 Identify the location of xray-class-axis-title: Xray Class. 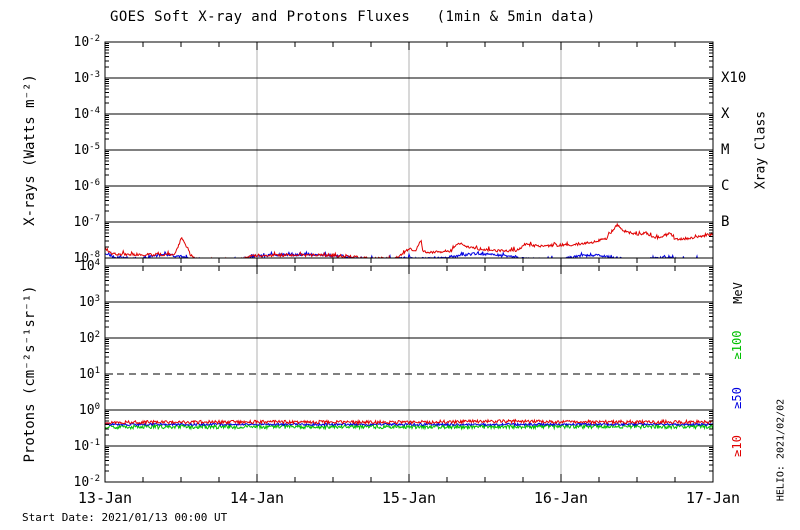
(761, 150).